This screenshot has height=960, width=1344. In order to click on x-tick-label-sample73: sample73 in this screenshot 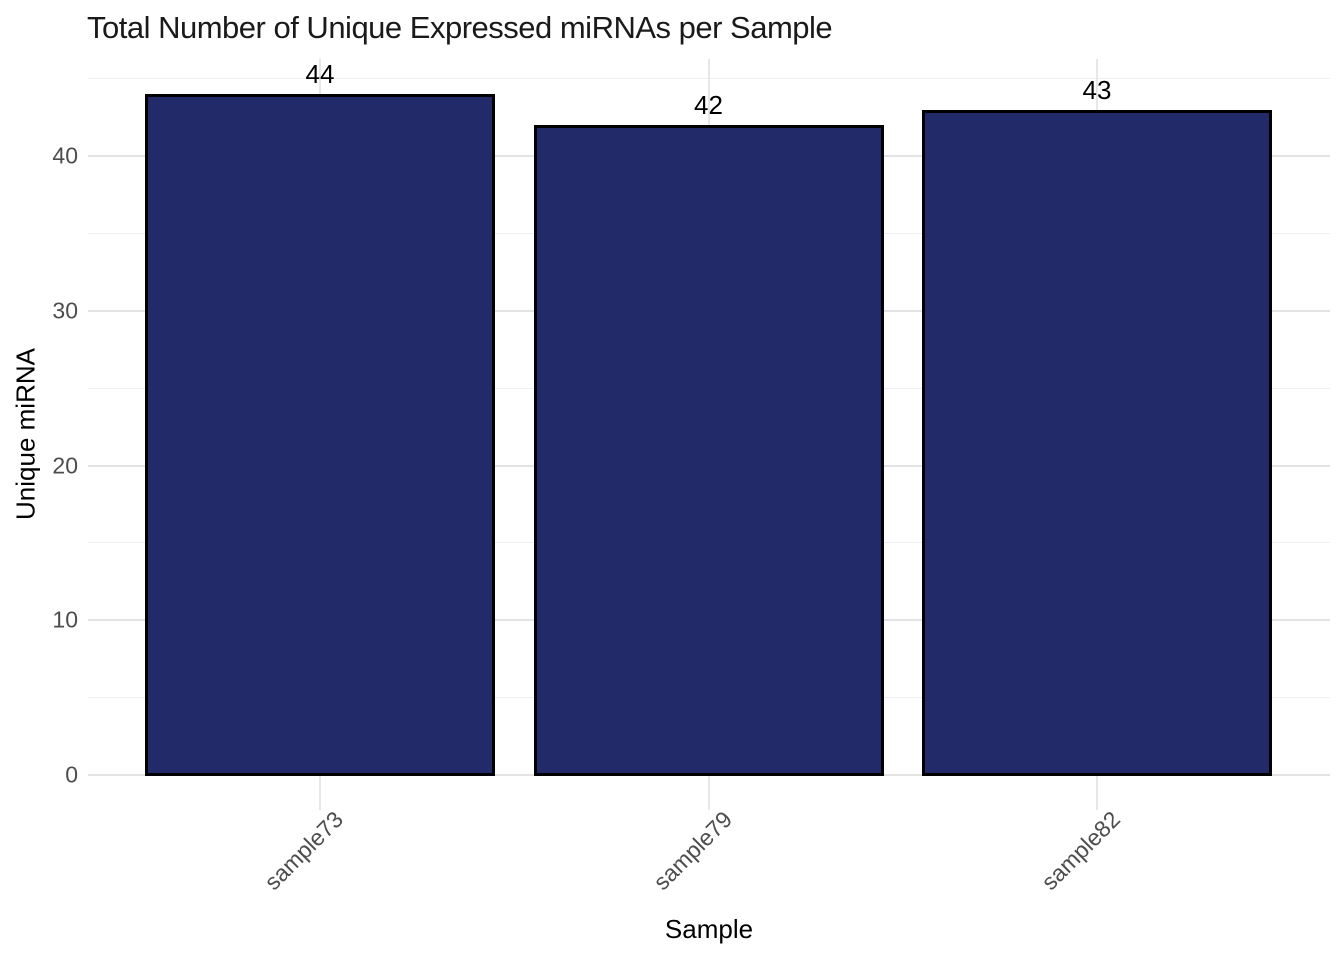, I will do `click(304, 850)`.